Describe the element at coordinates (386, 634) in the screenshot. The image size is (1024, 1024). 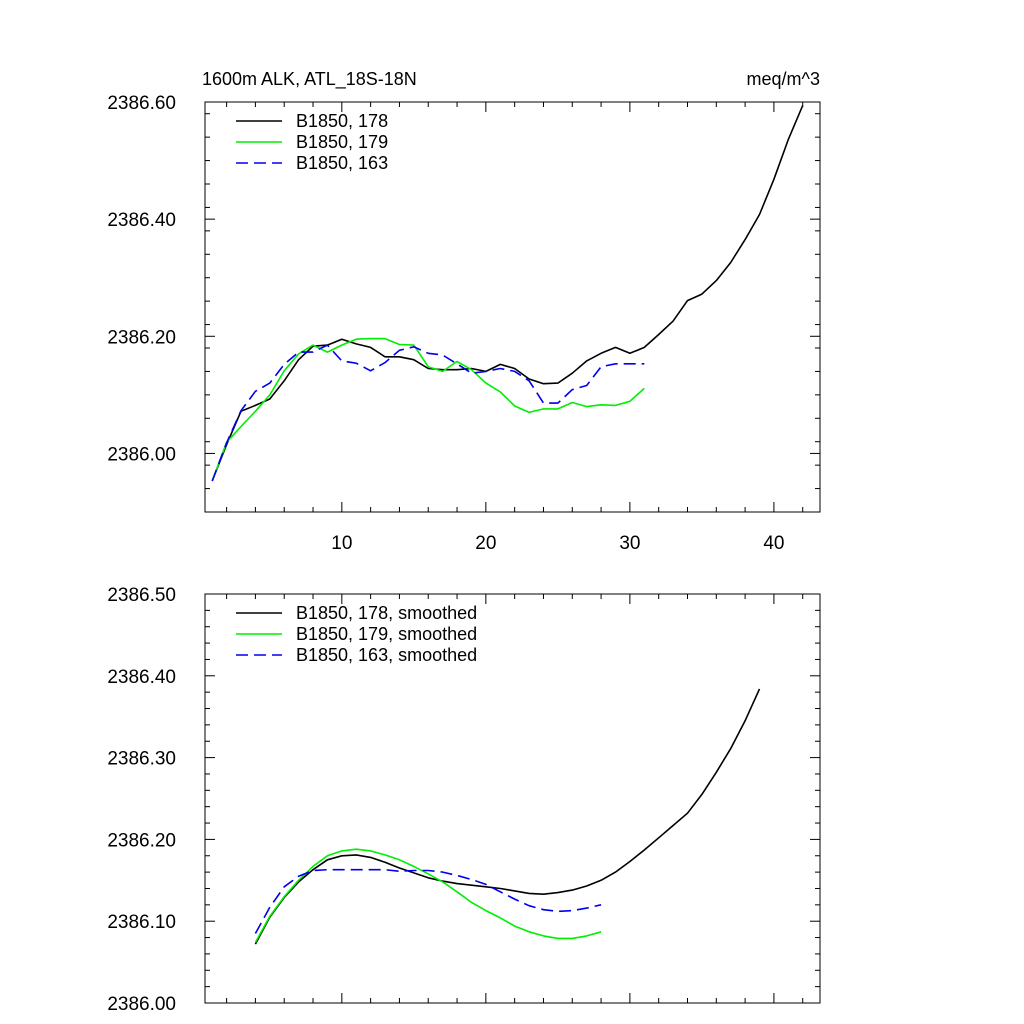
I see `legend-label: B1850, 179, smoothed` at that location.